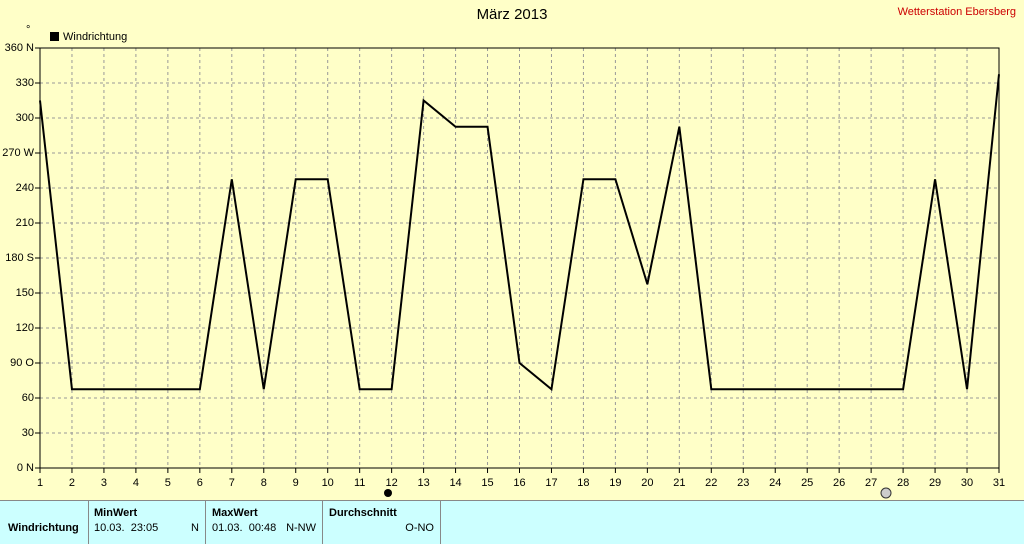  What do you see at coordinates (25, 293) in the screenshot?
I see `y-tick-label: 150` at bounding box center [25, 293].